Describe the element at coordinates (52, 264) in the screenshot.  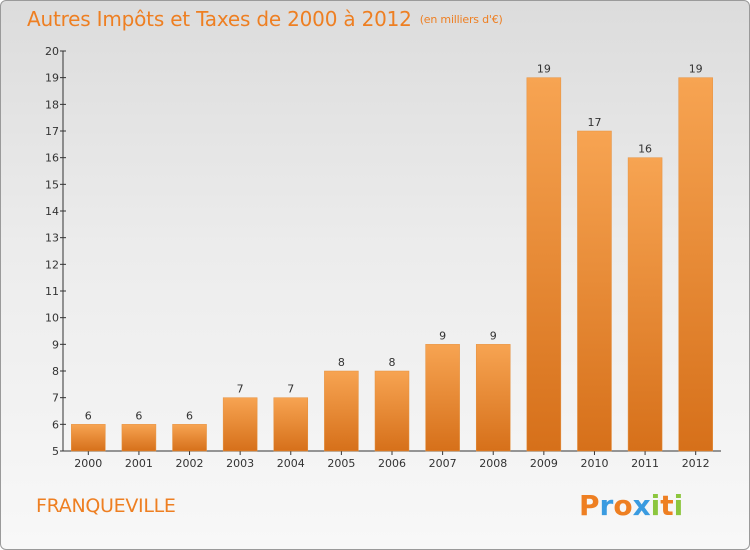
I see `y-tick-label: 12` at that location.